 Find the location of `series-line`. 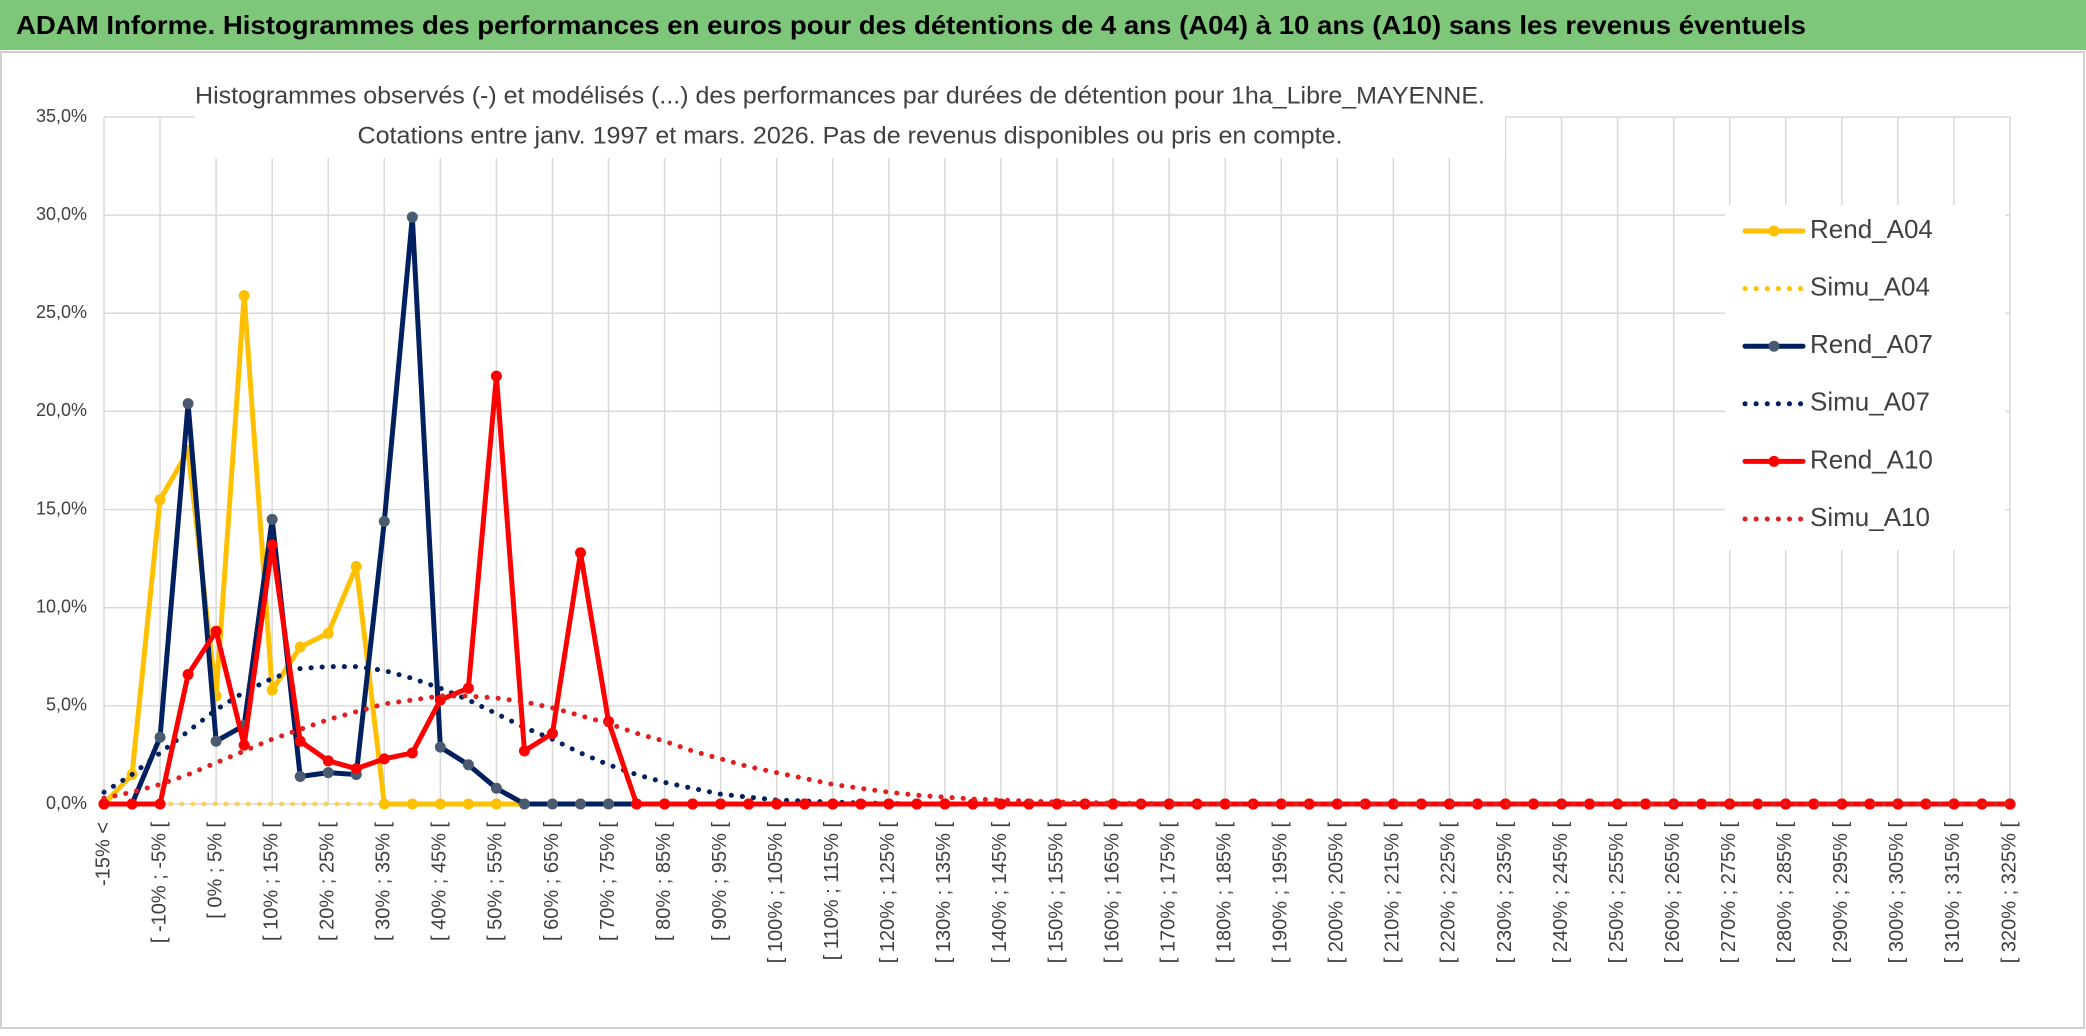

series-line is located at coordinates (1057, 750).